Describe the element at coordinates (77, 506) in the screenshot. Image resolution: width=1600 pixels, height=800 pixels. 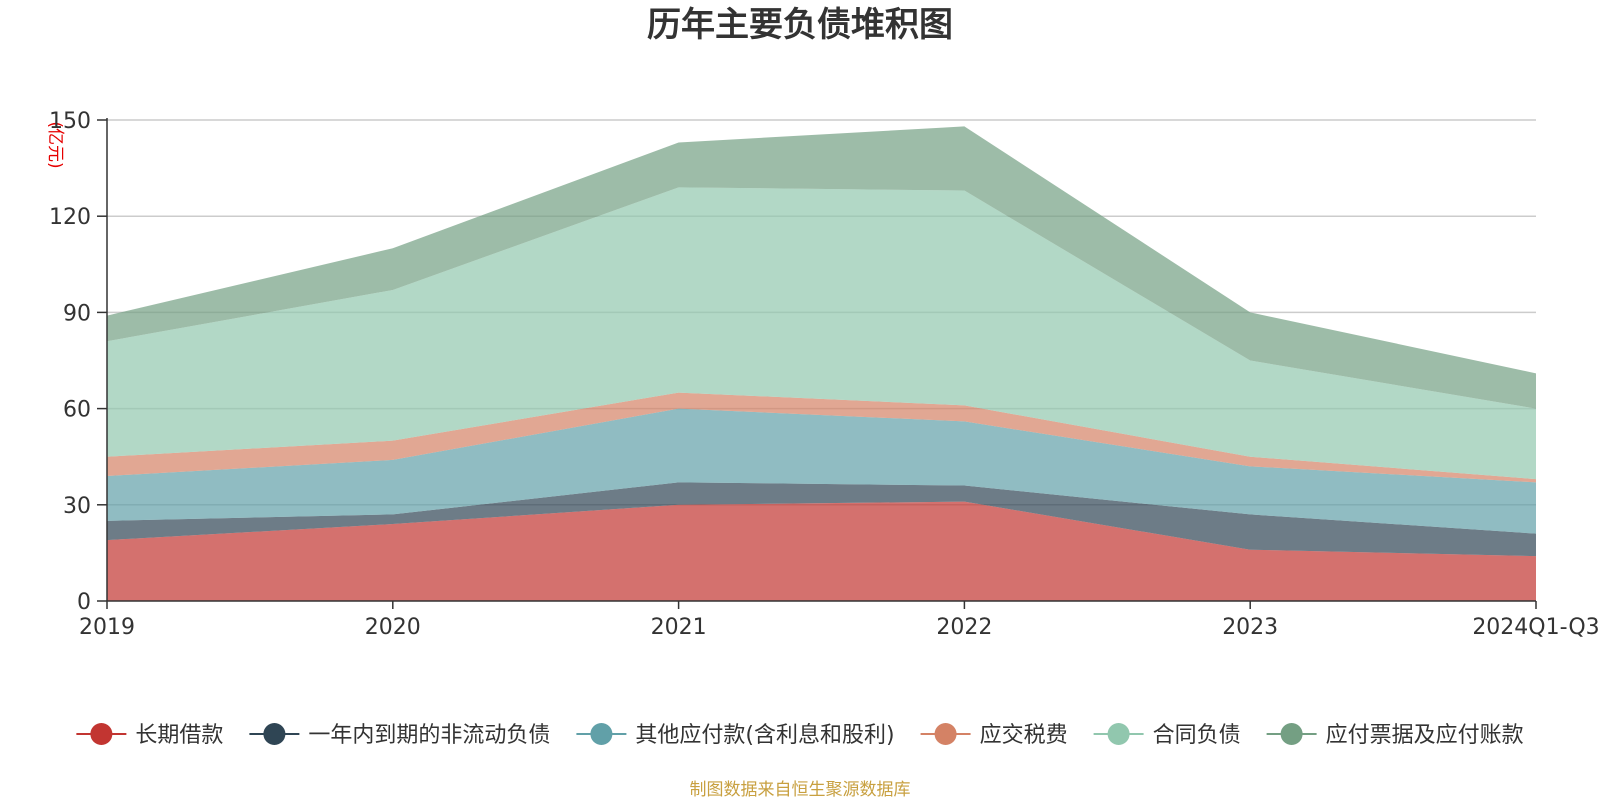
I see `y-tick-label: 30` at that location.